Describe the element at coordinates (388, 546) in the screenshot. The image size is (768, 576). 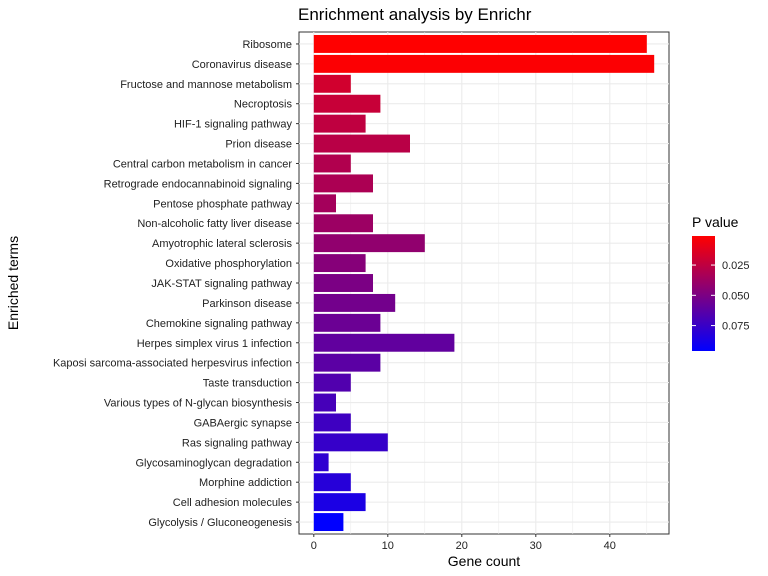
I see `x-tick-label: 10` at that location.